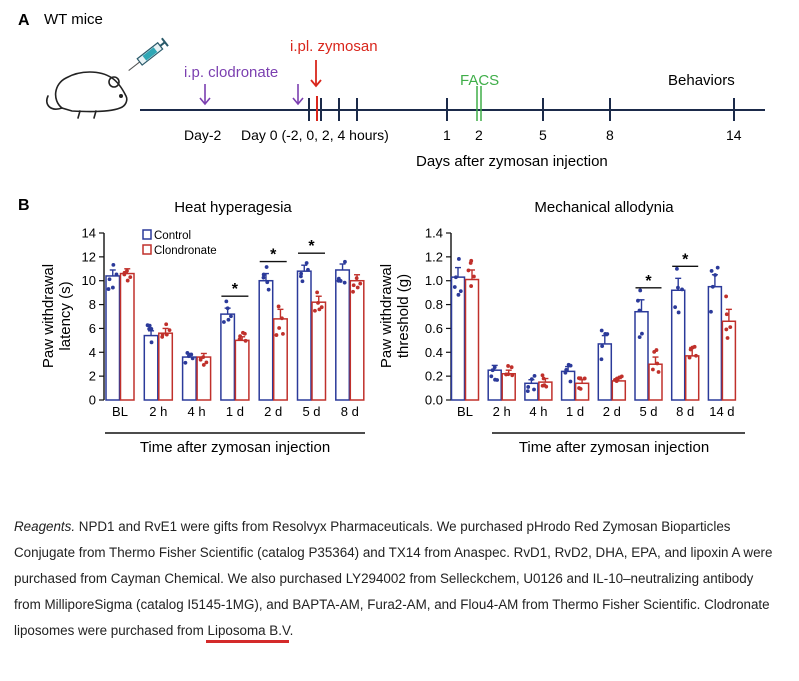 The height and width of the screenshot is (681, 799). What do you see at coordinates (251, 95) in the screenshot?
I see `clodronate-arrow-icon` at bounding box center [251, 95].